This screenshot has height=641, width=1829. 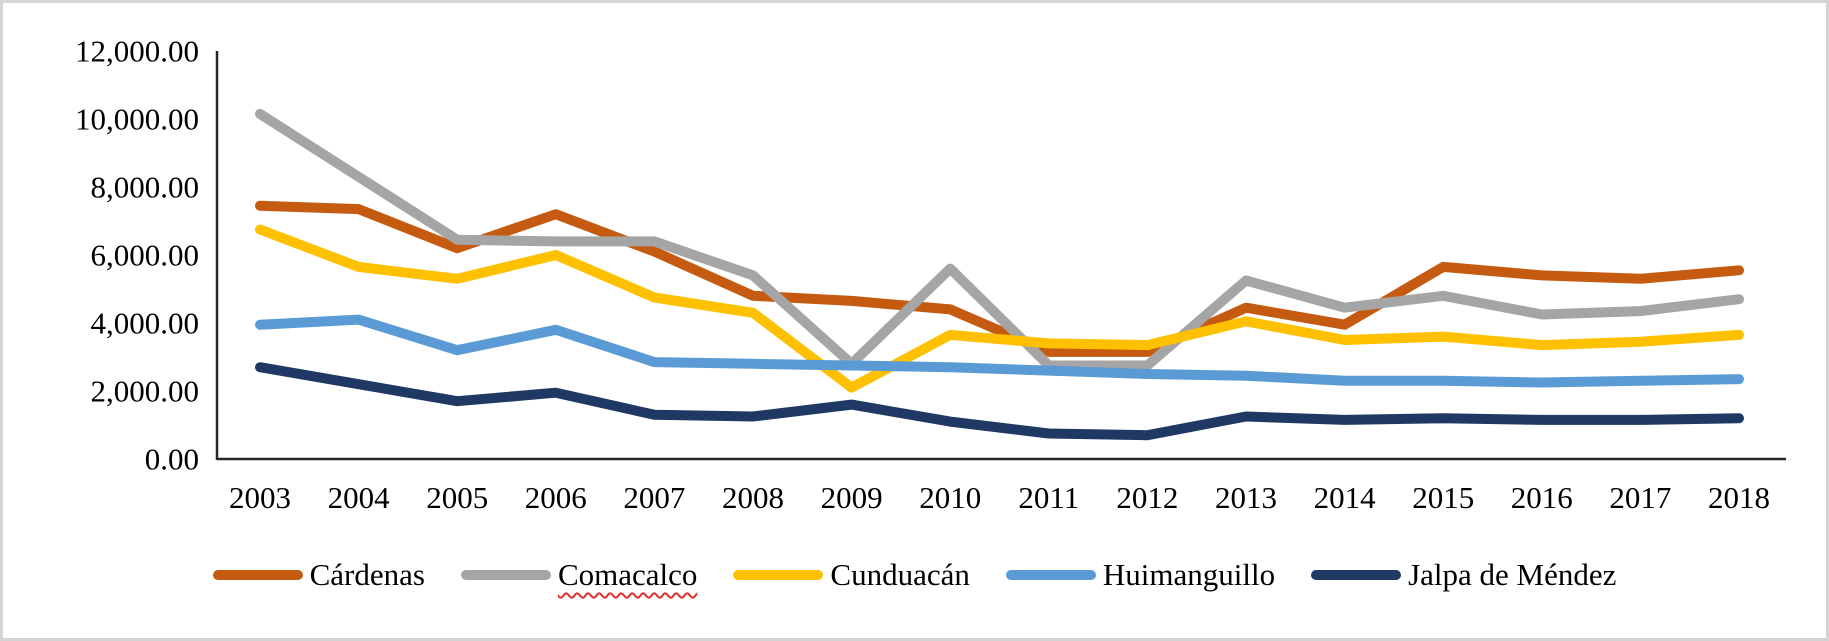 What do you see at coordinates (1512, 574) in the screenshot?
I see `legend-label-jalpa-de-mendez: Jalpa de Méndez` at bounding box center [1512, 574].